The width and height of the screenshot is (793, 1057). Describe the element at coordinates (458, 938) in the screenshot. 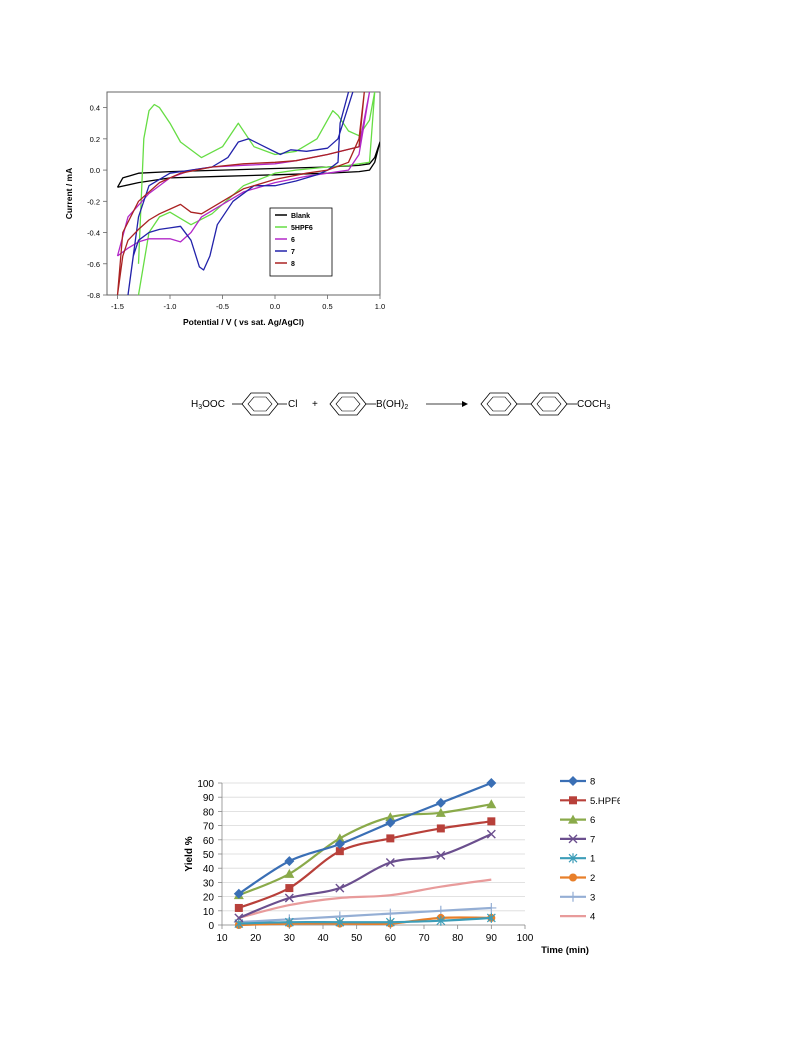

I see `yield-x-tick-label: 80` at that location.